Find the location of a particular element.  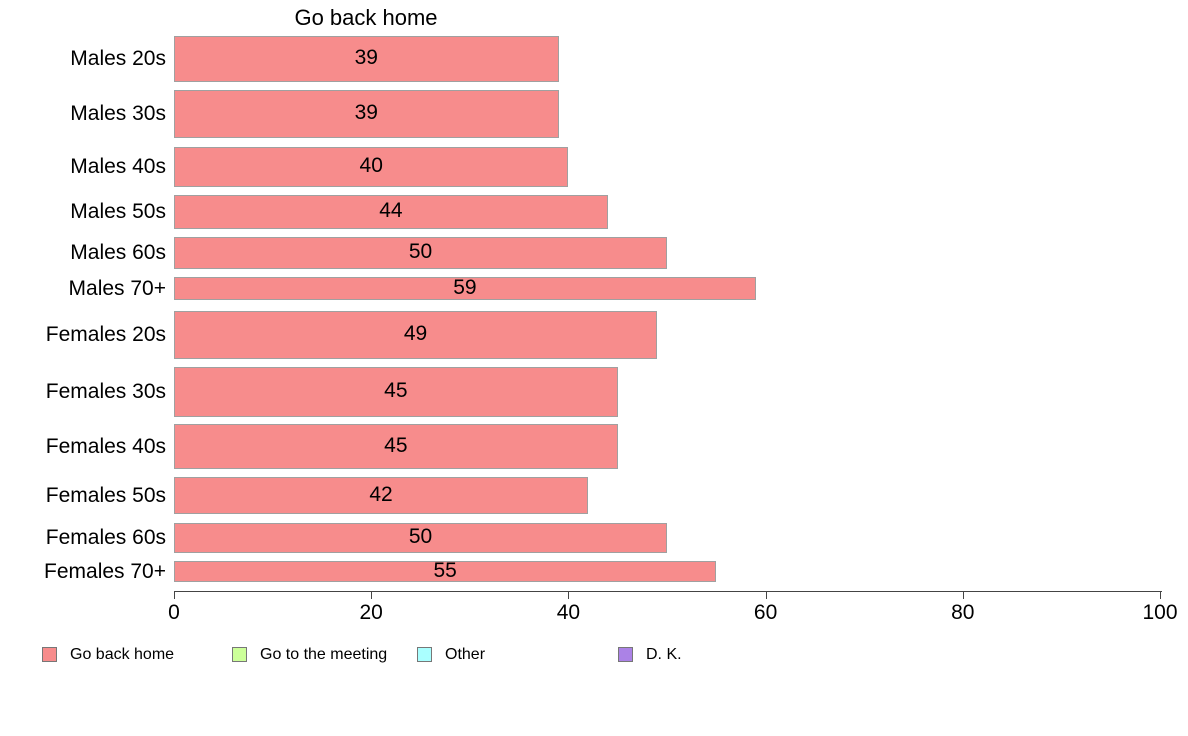

bar-value-label: 59 is located at coordinates (465, 287).